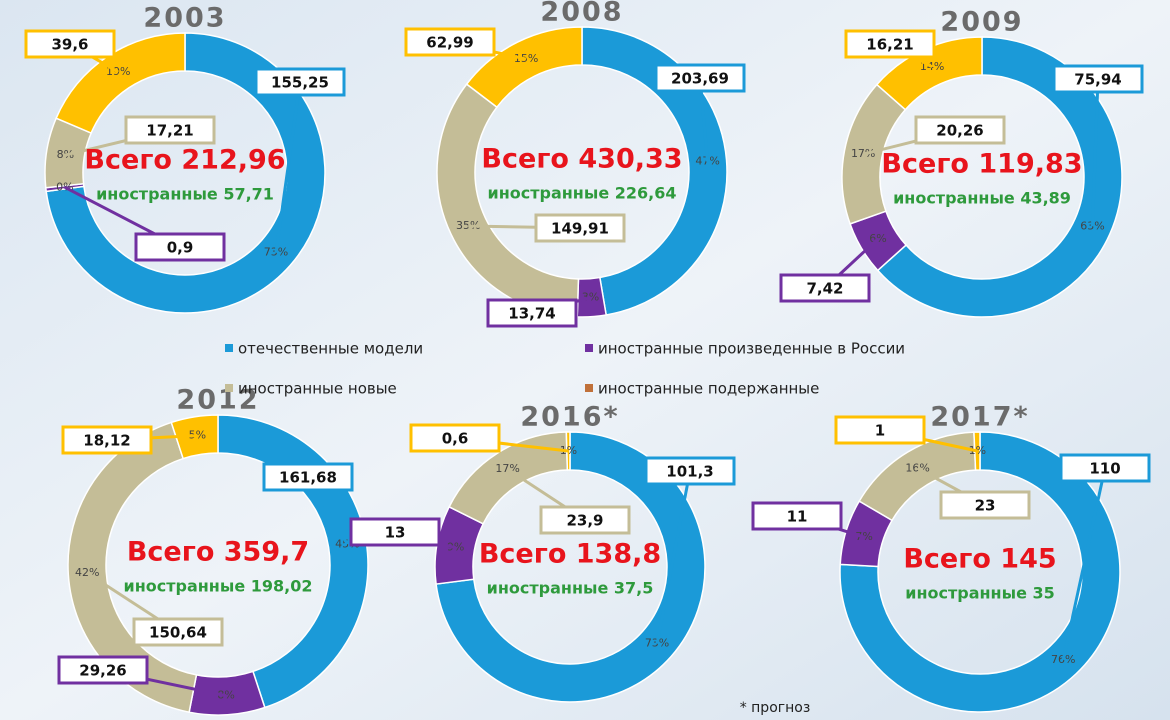 This screenshot has width=1170, height=720. Describe the element at coordinates (184, 160) in the screenshot. I see `total-label: Всего 212,96` at that location.